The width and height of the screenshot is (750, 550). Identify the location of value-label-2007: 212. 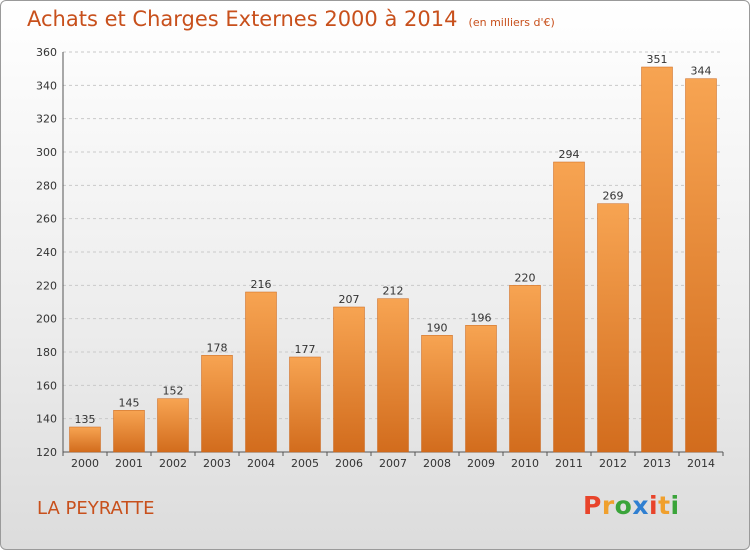
(393, 291).